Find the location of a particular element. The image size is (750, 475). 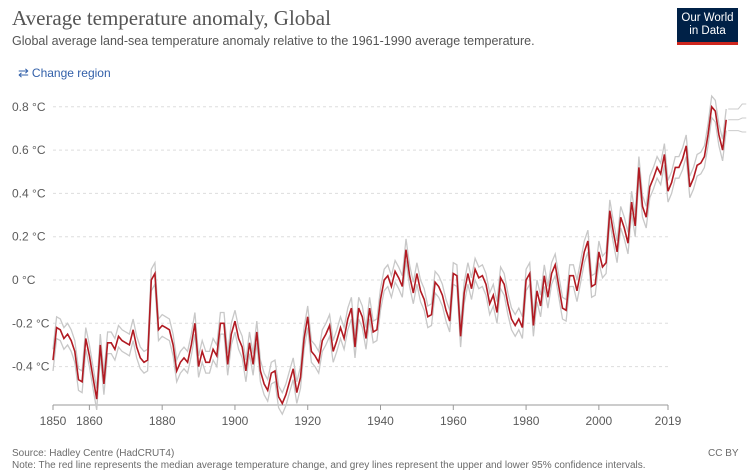

x-tick-label: 1900 is located at coordinates (235, 421).